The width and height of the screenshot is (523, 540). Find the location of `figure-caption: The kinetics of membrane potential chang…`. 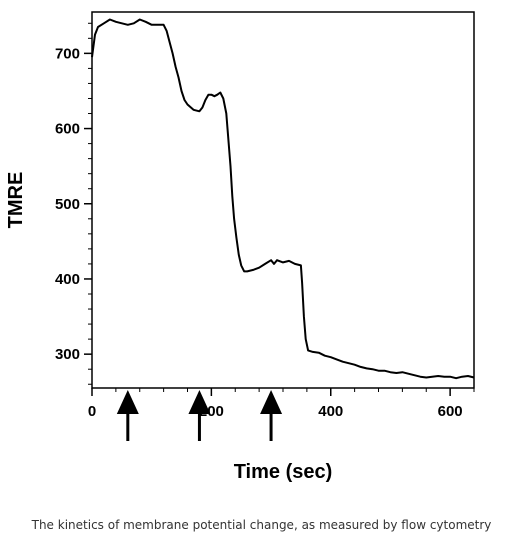

figure-caption: The kinetics of membrane potential chang… is located at coordinates (261, 525).